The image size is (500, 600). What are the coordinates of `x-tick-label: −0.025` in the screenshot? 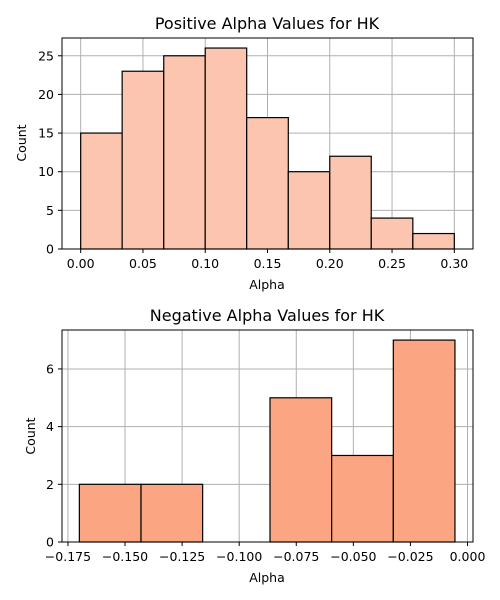 It's located at (410, 556).